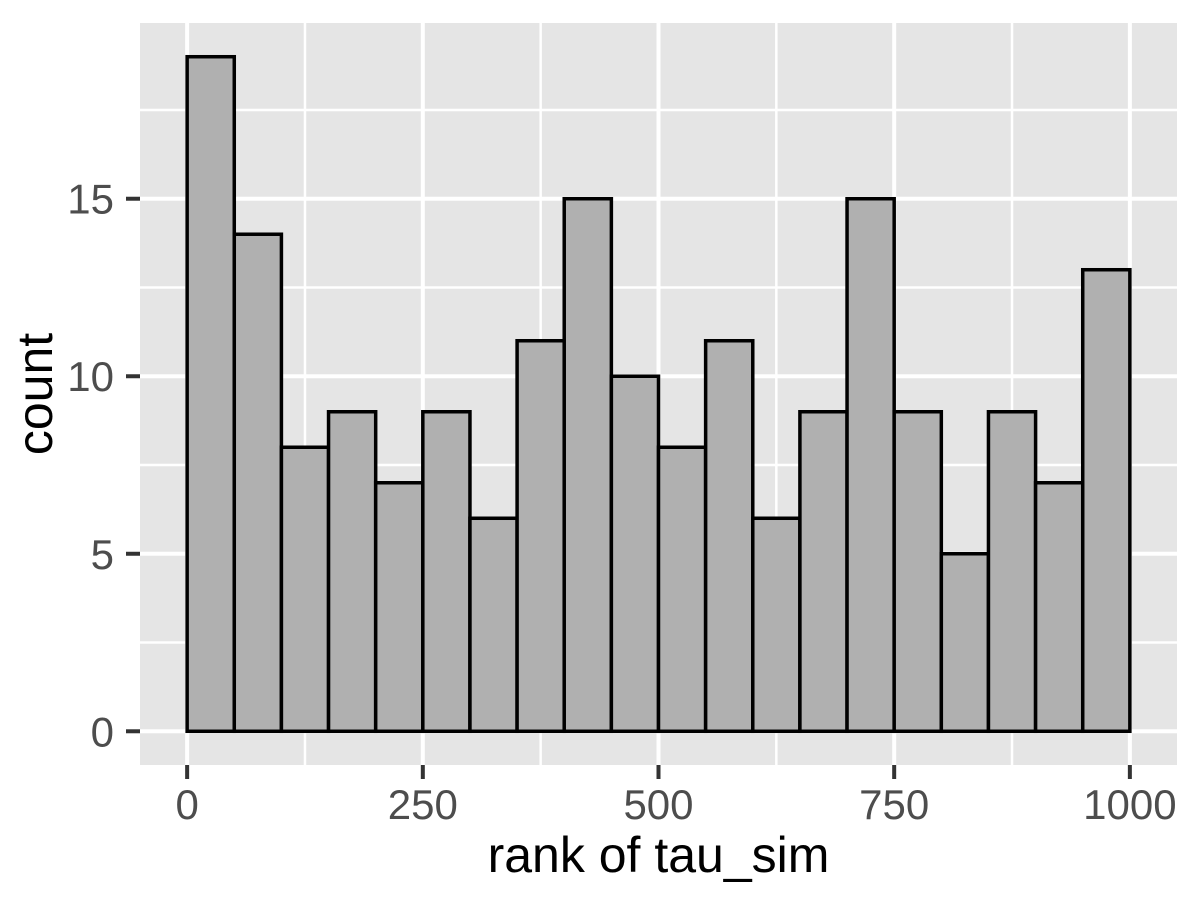 The height and width of the screenshot is (900, 1200). Describe the element at coordinates (1129, 804) in the screenshot. I see `x-tick-label: 1000` at that location.